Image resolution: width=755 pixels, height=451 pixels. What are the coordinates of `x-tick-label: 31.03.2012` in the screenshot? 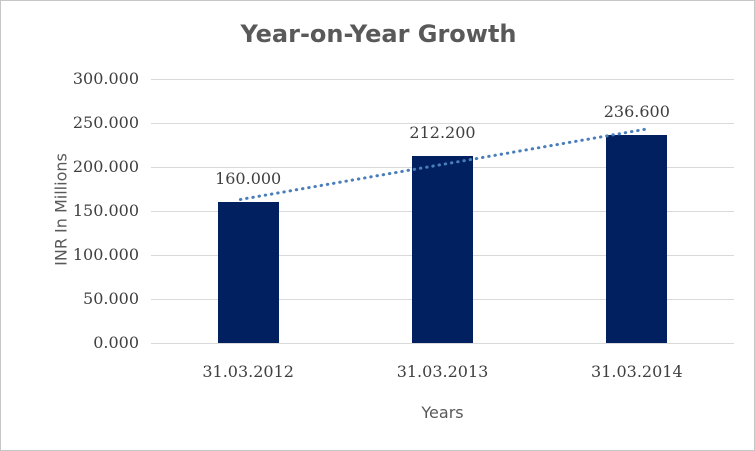 It's located at (248, 371).